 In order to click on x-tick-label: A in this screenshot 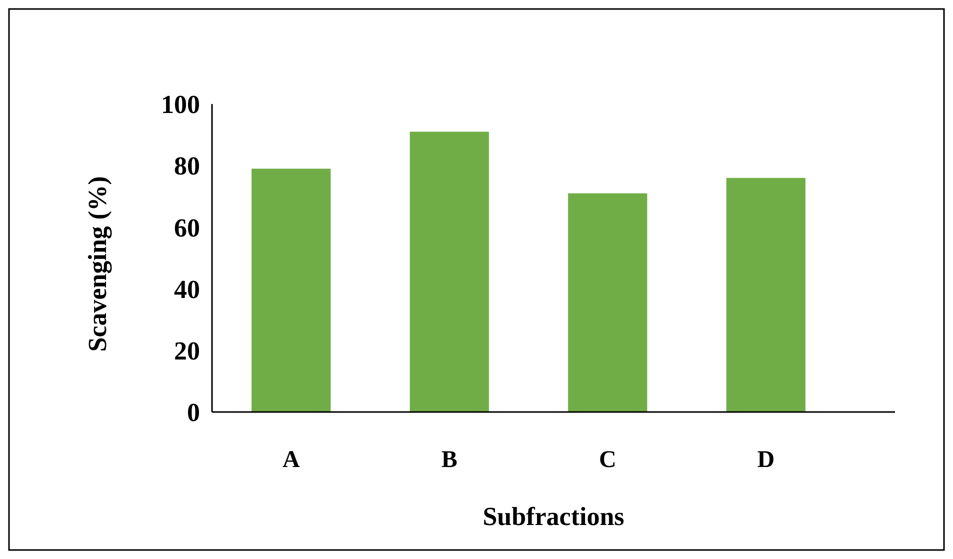, I will do `click(291, 460)`.